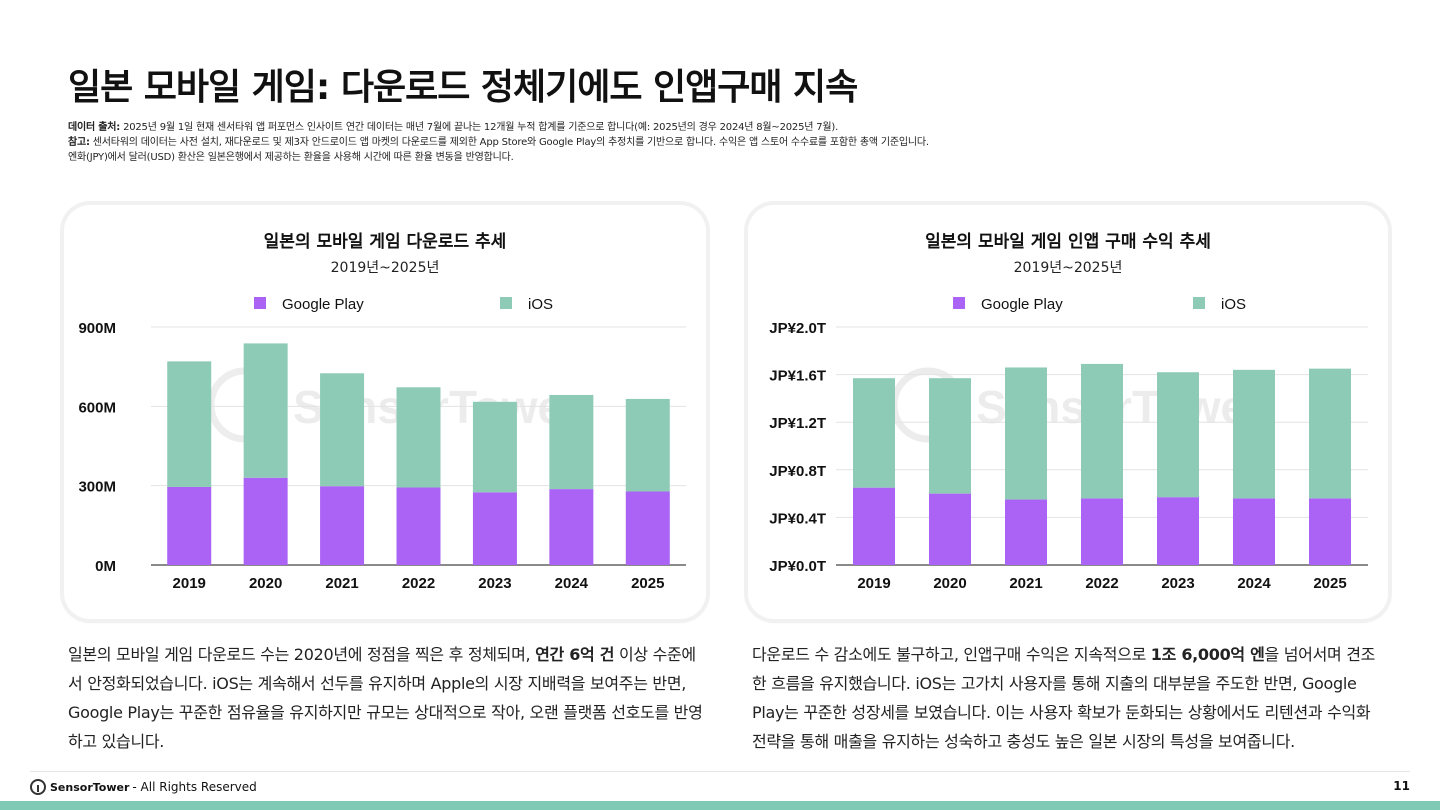 Image resolution: width=1440 pixels, height=810 pixels. What do you see at coordinates (720, 771) in the screenshot?
I see `footer-divider` at bounding box center [720, 771].